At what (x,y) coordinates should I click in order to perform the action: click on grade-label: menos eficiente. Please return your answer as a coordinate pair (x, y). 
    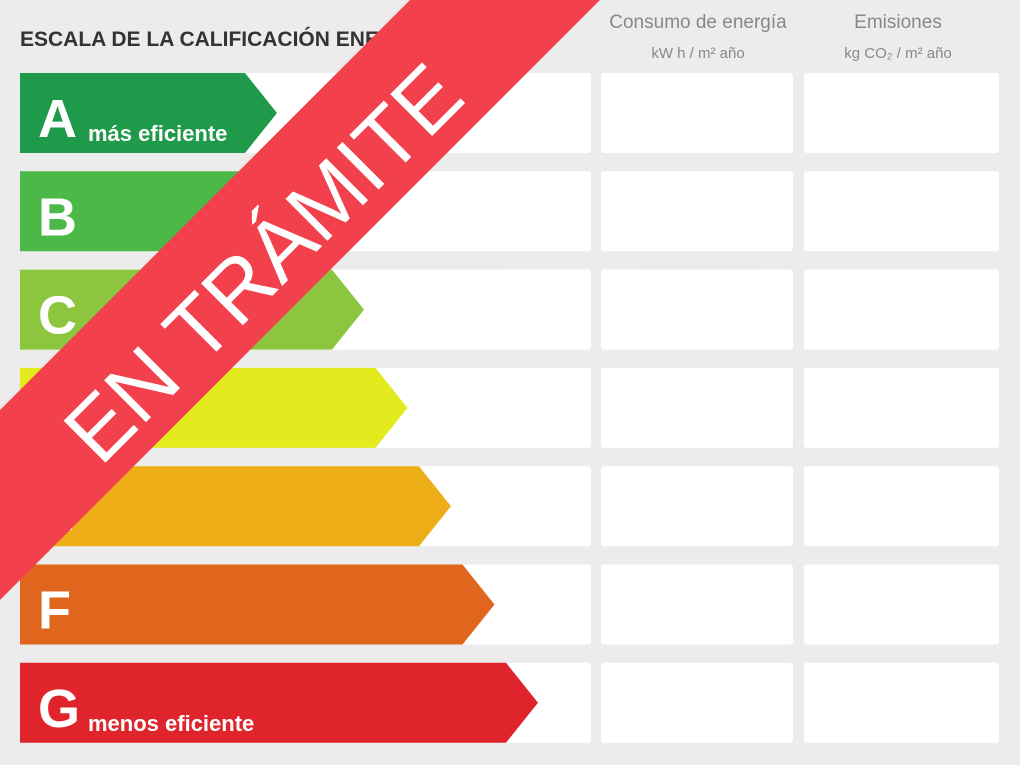
    Looking at the image, I should click on (171, 723).